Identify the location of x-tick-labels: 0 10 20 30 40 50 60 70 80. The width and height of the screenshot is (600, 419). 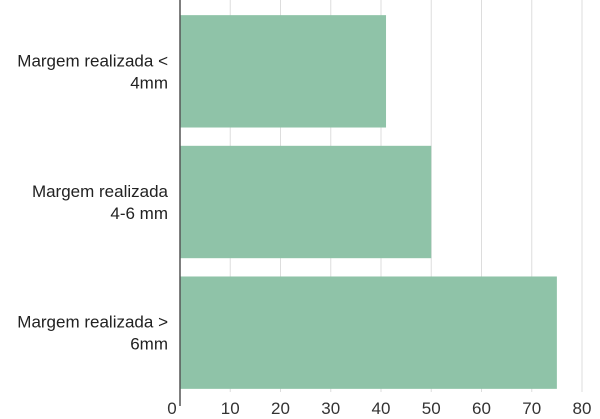
(379, 408).